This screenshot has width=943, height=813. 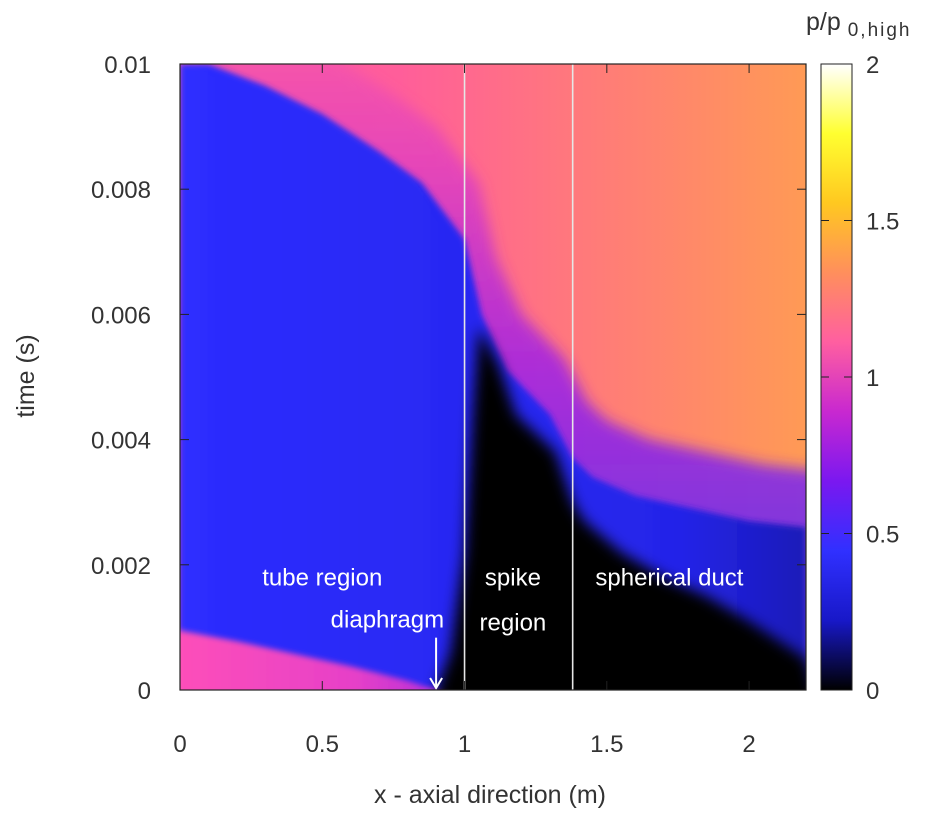 I want to click on y-tick-label: 0.01, so click(x=127, y=65).